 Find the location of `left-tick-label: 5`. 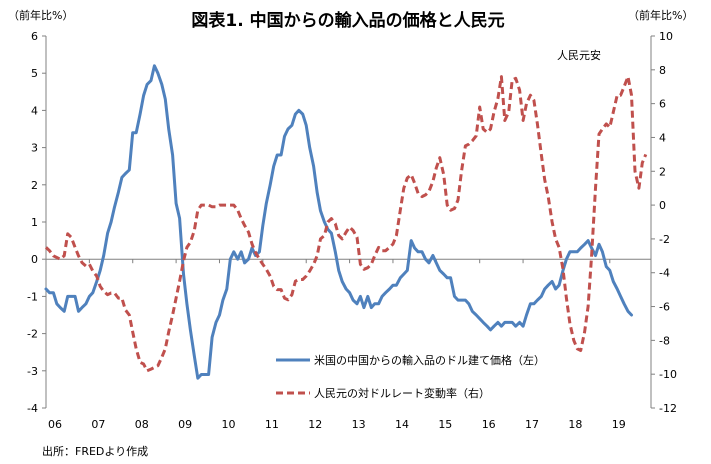

left-tick-label: 5 is located at coordinates (34, 73).